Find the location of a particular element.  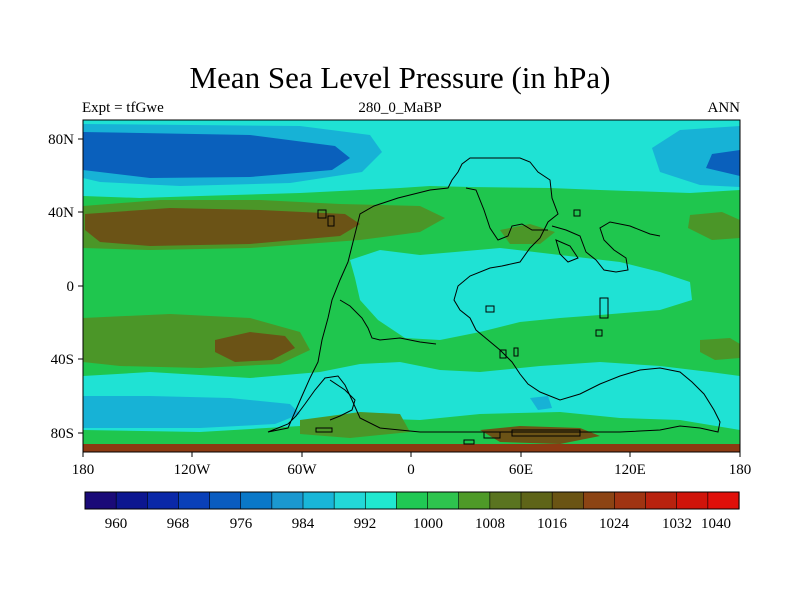

time-label: 280_0_MaBP is located at coordinates (400, 108).